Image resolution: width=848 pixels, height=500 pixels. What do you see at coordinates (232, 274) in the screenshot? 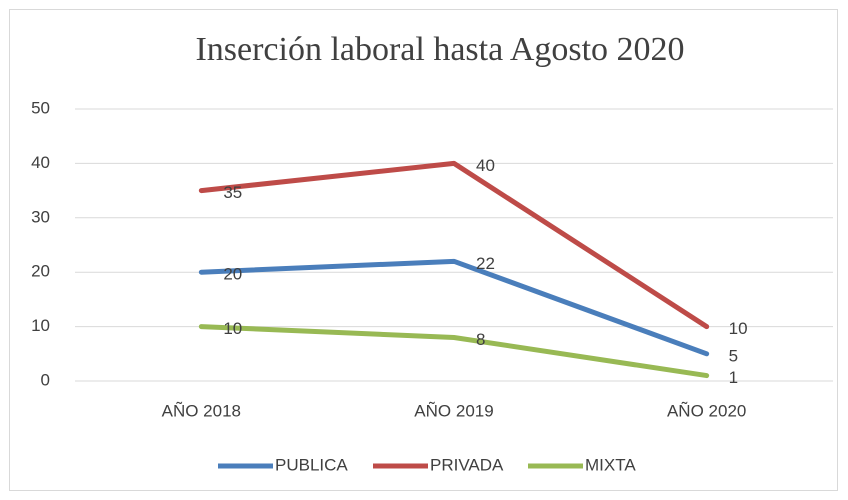
I see `data-label: 20` at bounding box center [232, 274].